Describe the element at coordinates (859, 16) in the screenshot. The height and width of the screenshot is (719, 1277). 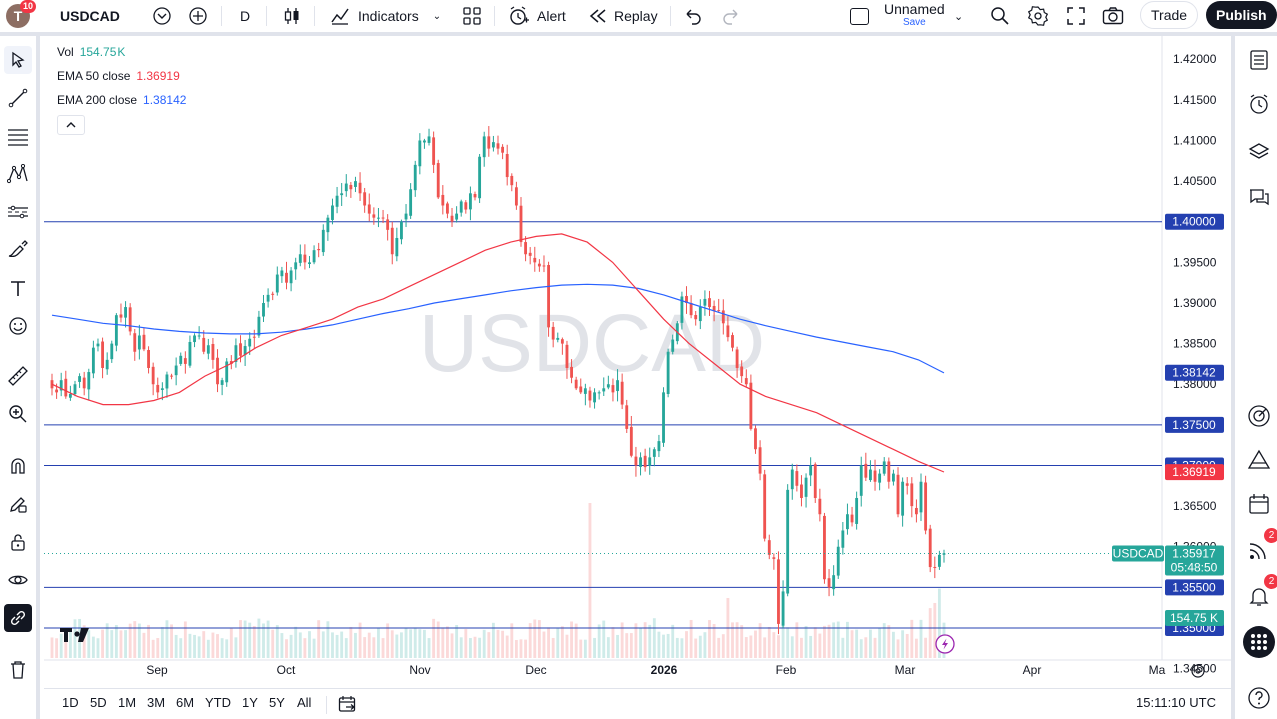
I see `layout-checkbox` at that location.